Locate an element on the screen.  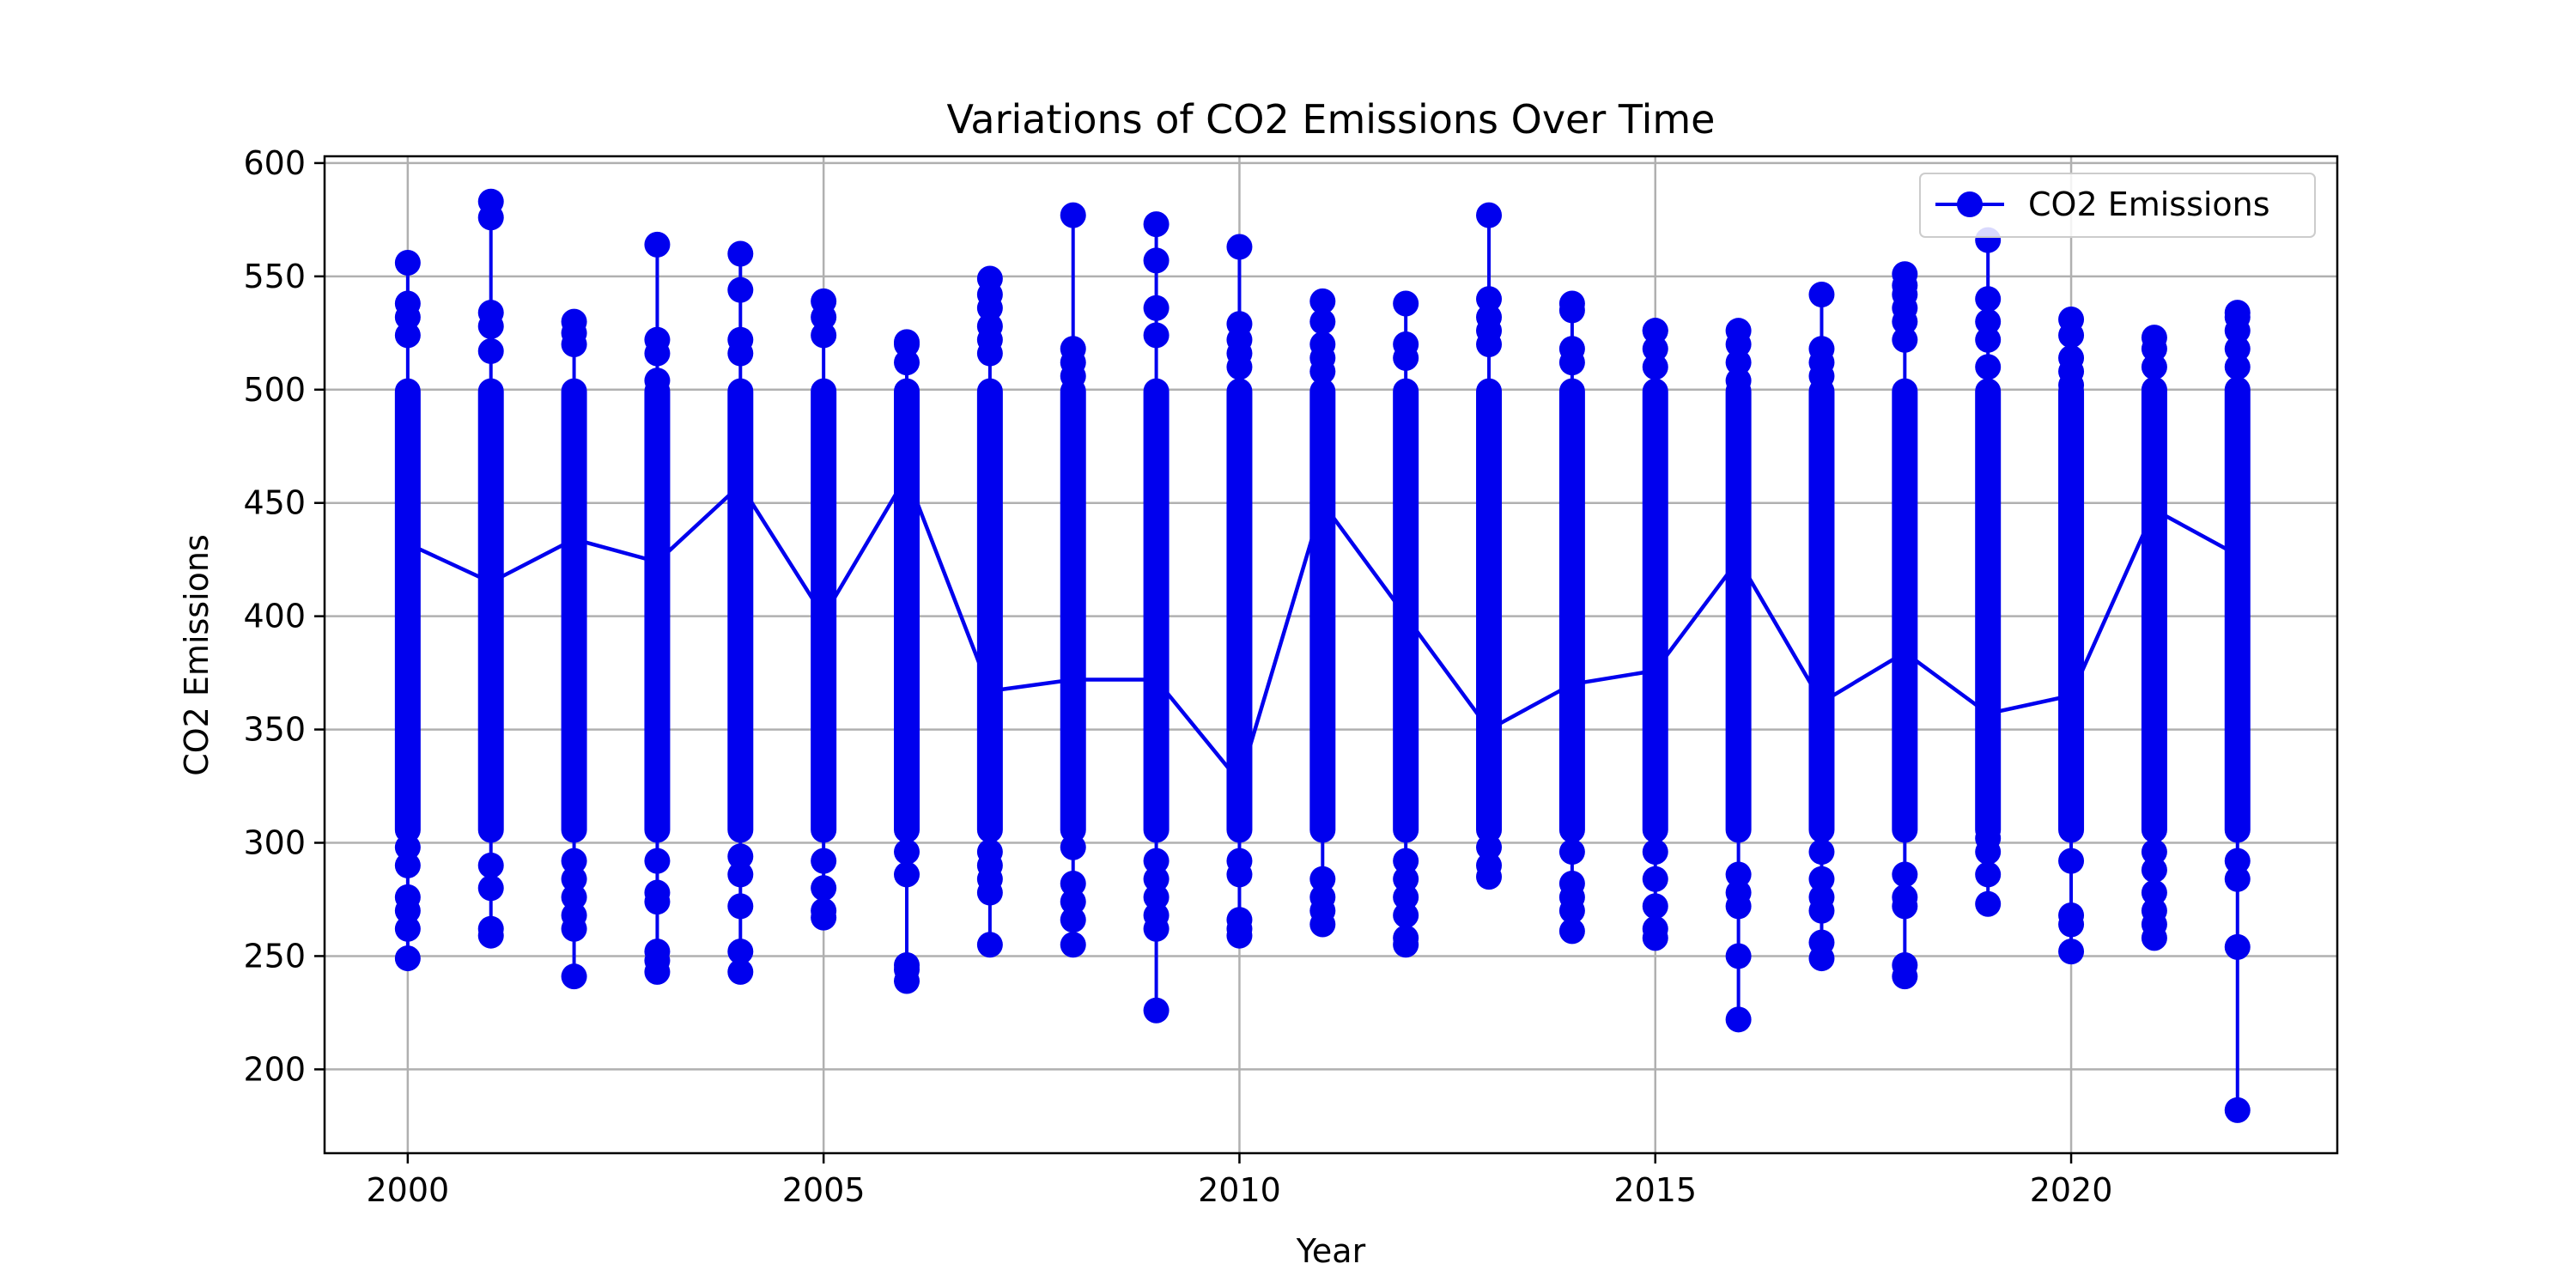
year-group-2021 is located at coordinates (2155, 638).